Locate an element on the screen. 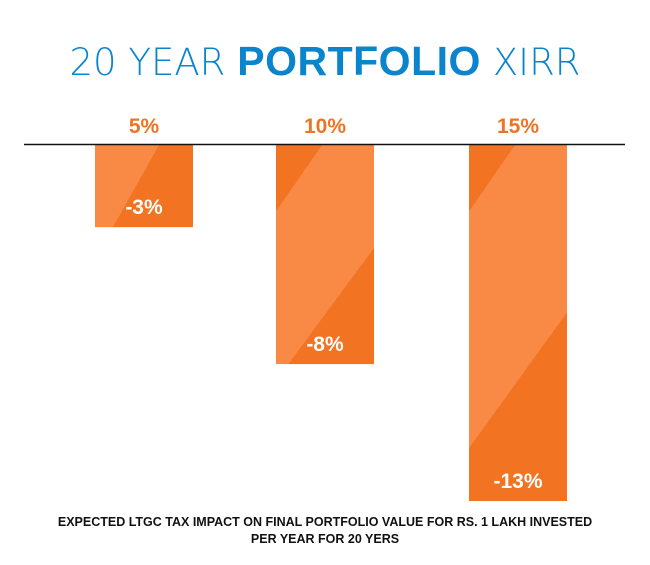 The height and width of the screenshot is (565, 650). bar-15% is located at coordinates (518, 323).